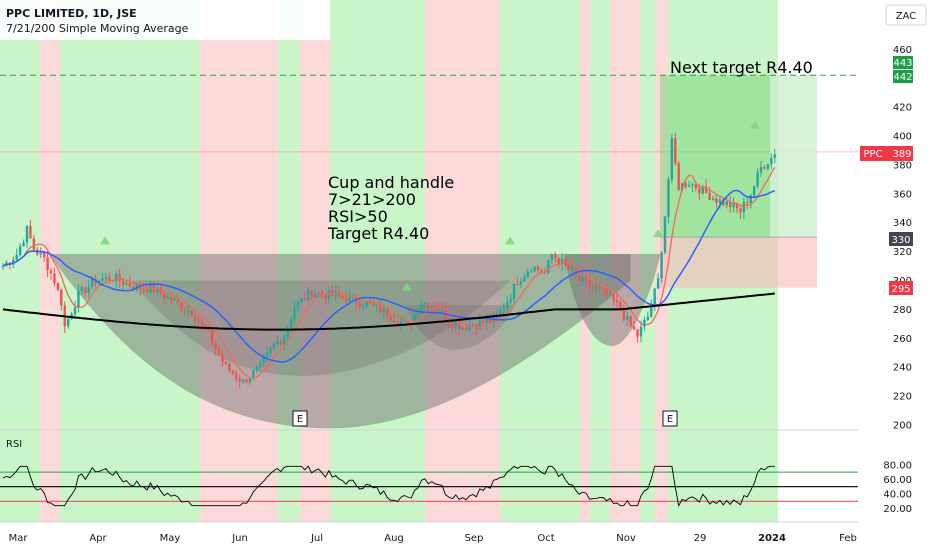 This screenshot has height=550, width=932. I want to click on time-tick-label: Mar, so click(19, 538).